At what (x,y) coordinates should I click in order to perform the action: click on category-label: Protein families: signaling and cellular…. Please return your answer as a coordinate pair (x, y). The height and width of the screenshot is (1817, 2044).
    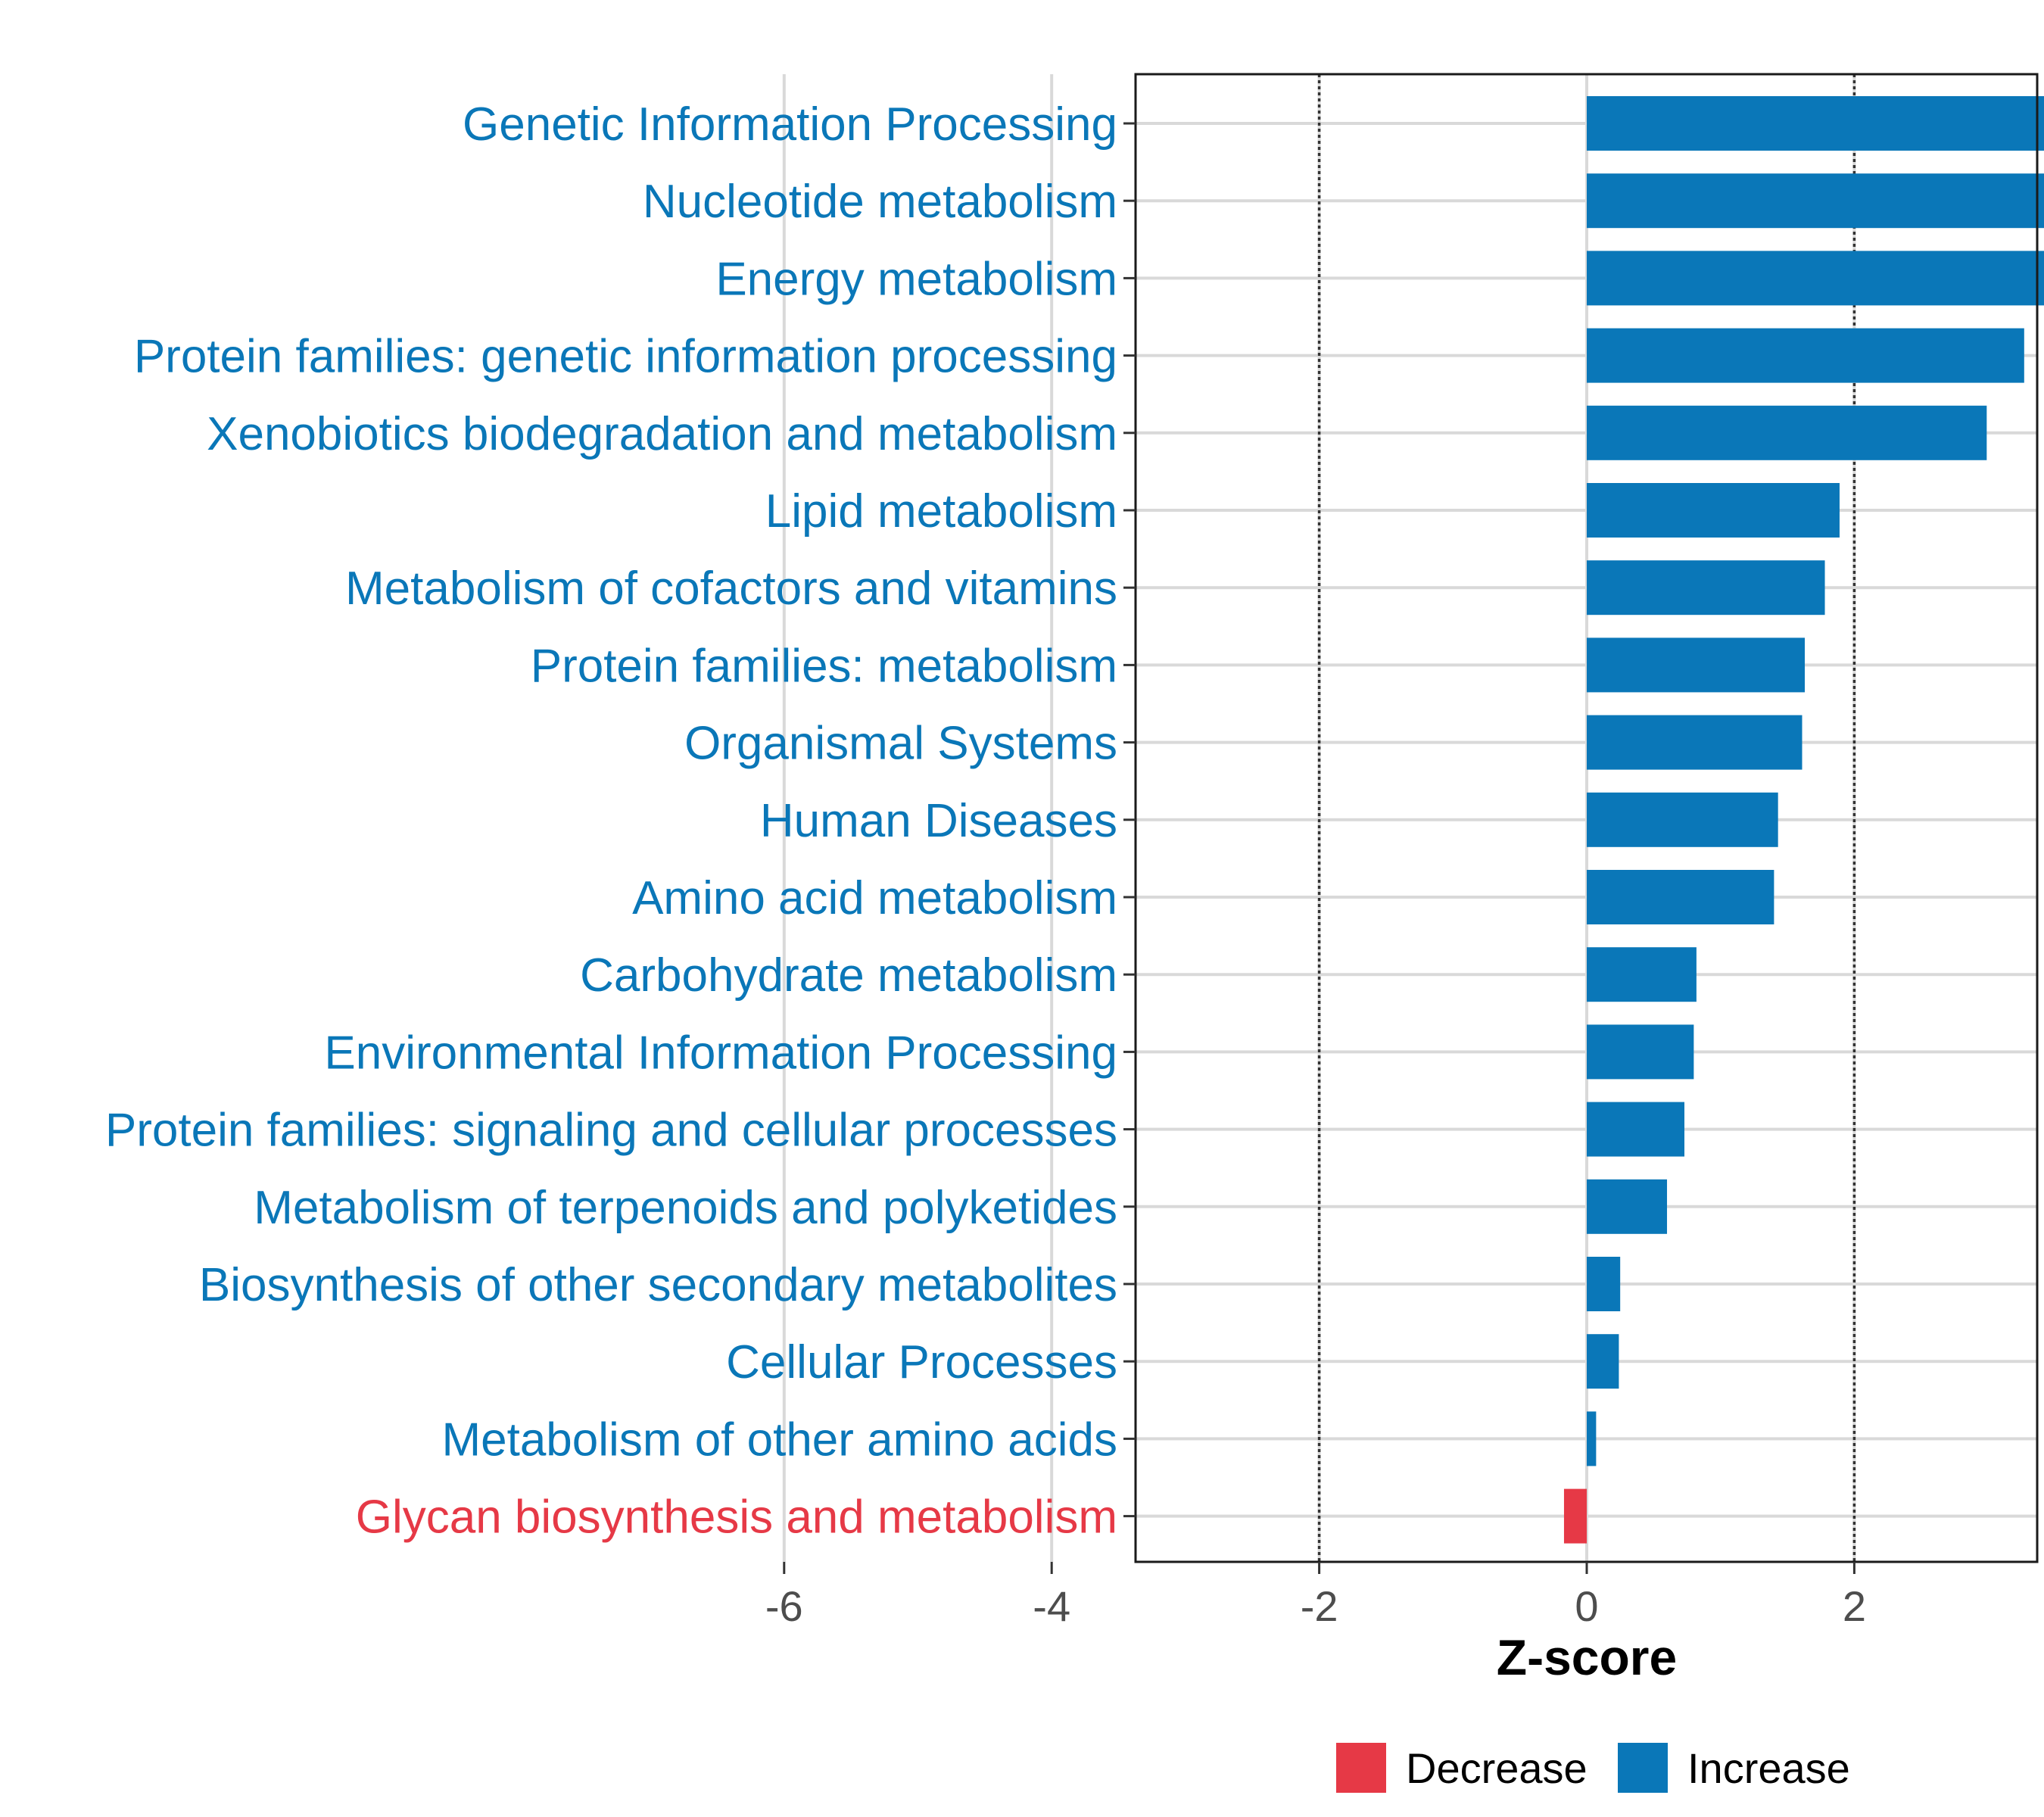
    Looking at the image, I should click on (611, 1131).